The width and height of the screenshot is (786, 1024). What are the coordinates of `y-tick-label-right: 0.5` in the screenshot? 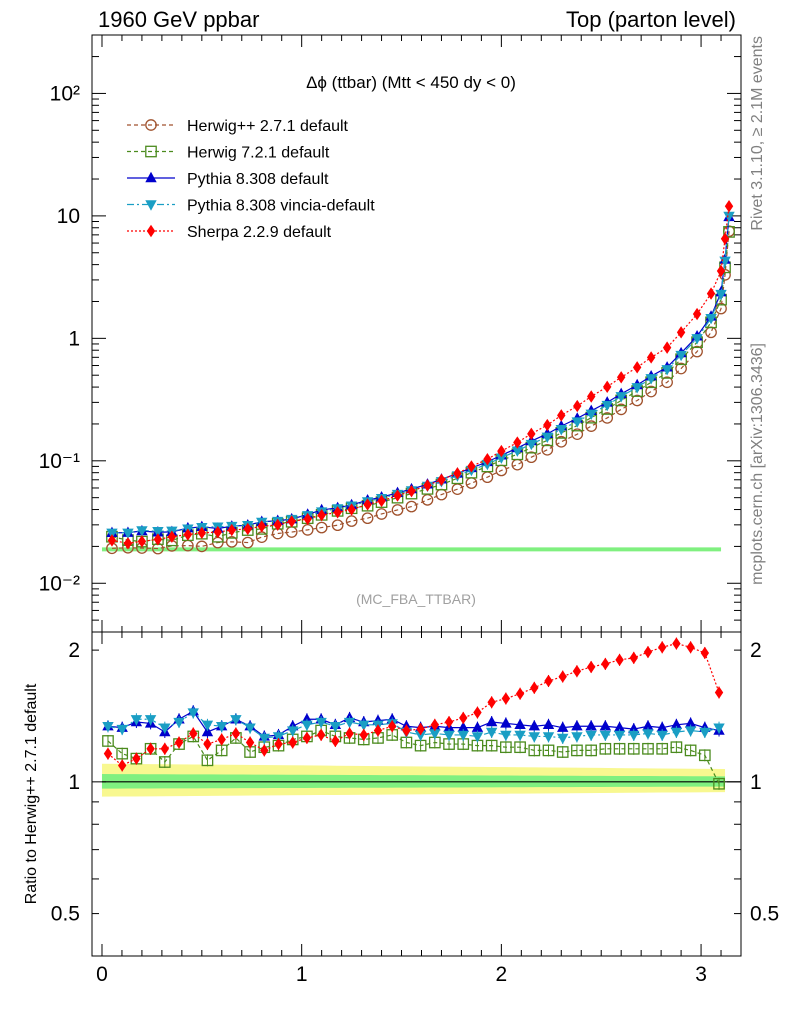 It's located at (764, 914).